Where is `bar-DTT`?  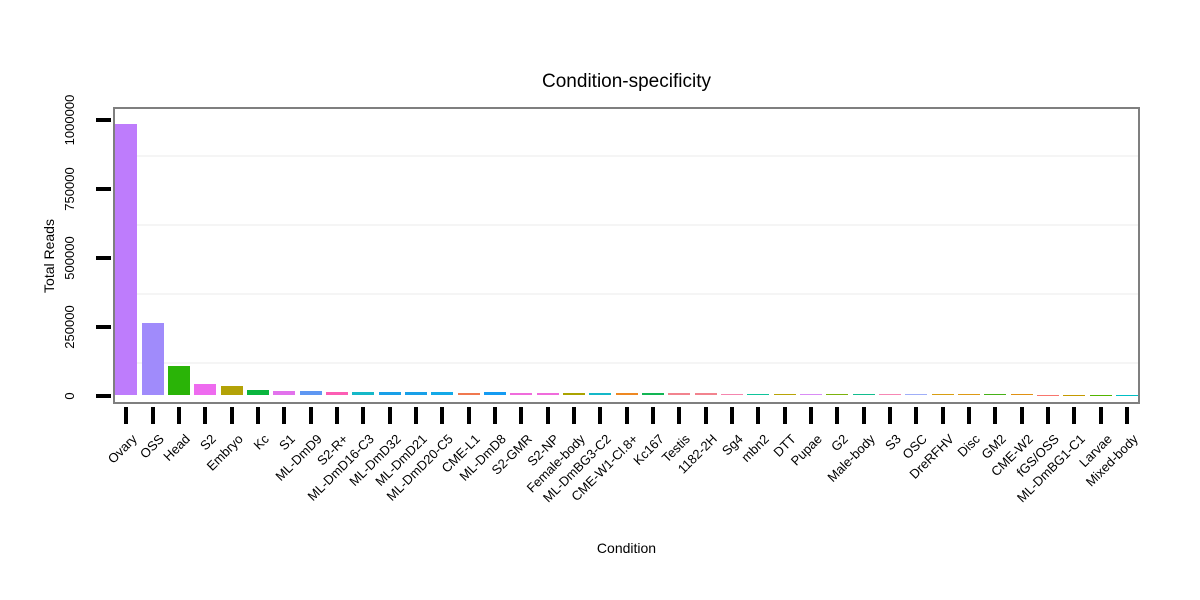
bar-DTT is located at coordinates (784, 394).